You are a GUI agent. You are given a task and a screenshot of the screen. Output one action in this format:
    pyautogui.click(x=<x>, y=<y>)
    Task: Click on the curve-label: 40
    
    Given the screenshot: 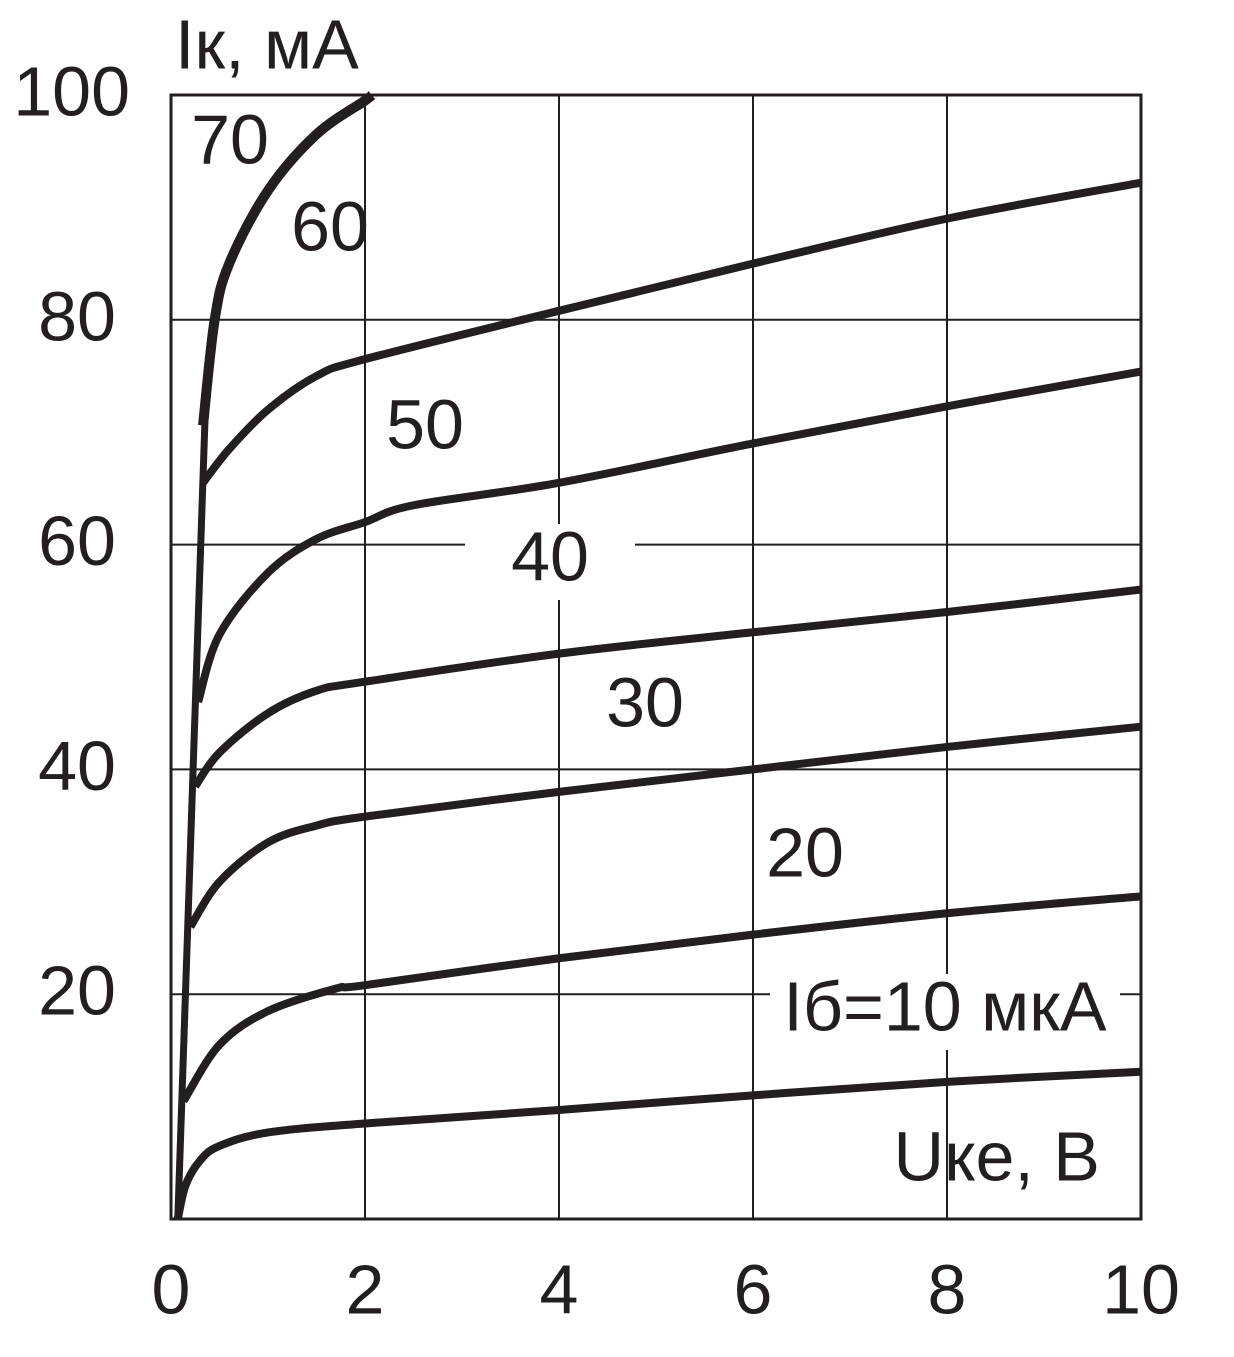 What is the action you would take?
    pyautogui.click(x=550, y=556)
    